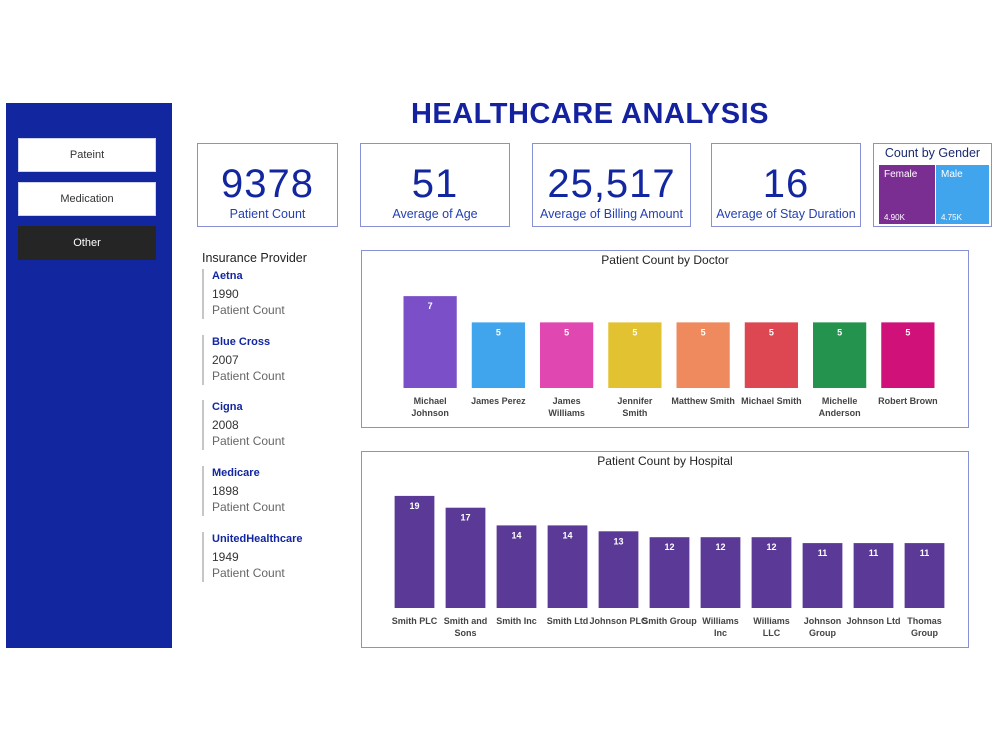 The width and height of the screenshot is (1000, 750). Describe the element at coordinates (254, 258) in the screenshot. I see `insurance-provider-title: Insurance Provider` at that location.